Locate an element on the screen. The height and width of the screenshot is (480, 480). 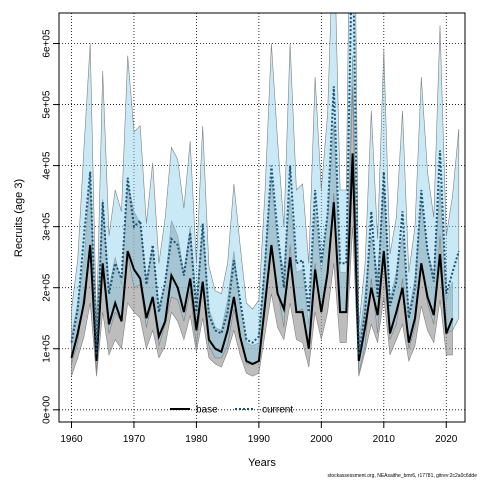
y-tick-label: 0e+00 is located at coordinates (47, 409).